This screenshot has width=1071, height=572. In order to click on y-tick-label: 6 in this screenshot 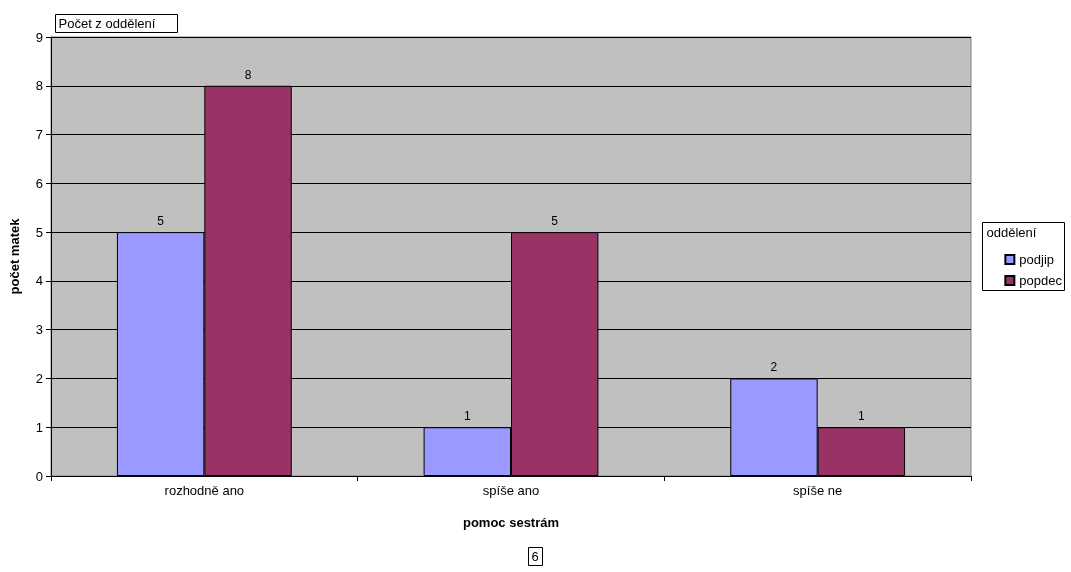, I will do `click(39, 183)`.